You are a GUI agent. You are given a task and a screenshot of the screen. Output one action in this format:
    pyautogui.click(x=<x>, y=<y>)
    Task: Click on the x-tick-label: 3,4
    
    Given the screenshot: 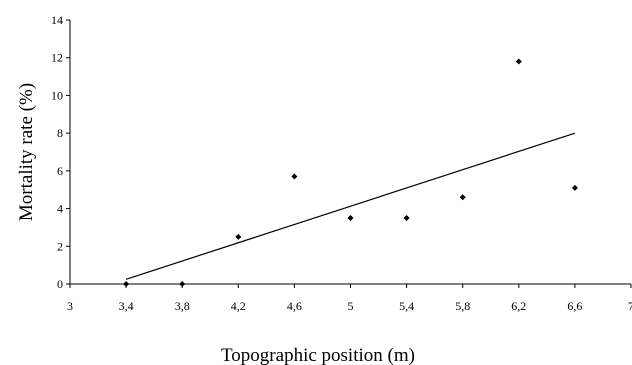 What is the action you would take?
    pyautogui.click(x=126, y=306)
    